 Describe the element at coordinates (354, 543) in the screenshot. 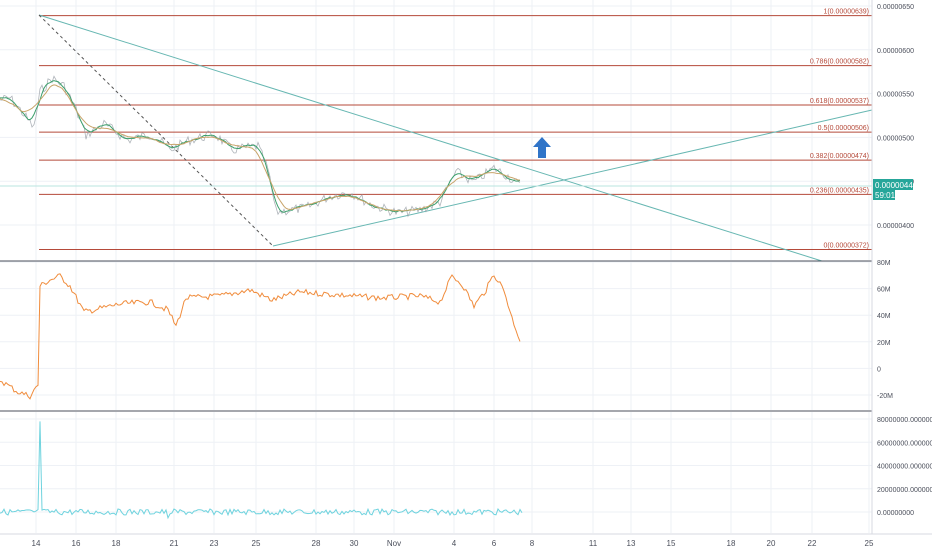

I see `time-tick: 30` at that location.